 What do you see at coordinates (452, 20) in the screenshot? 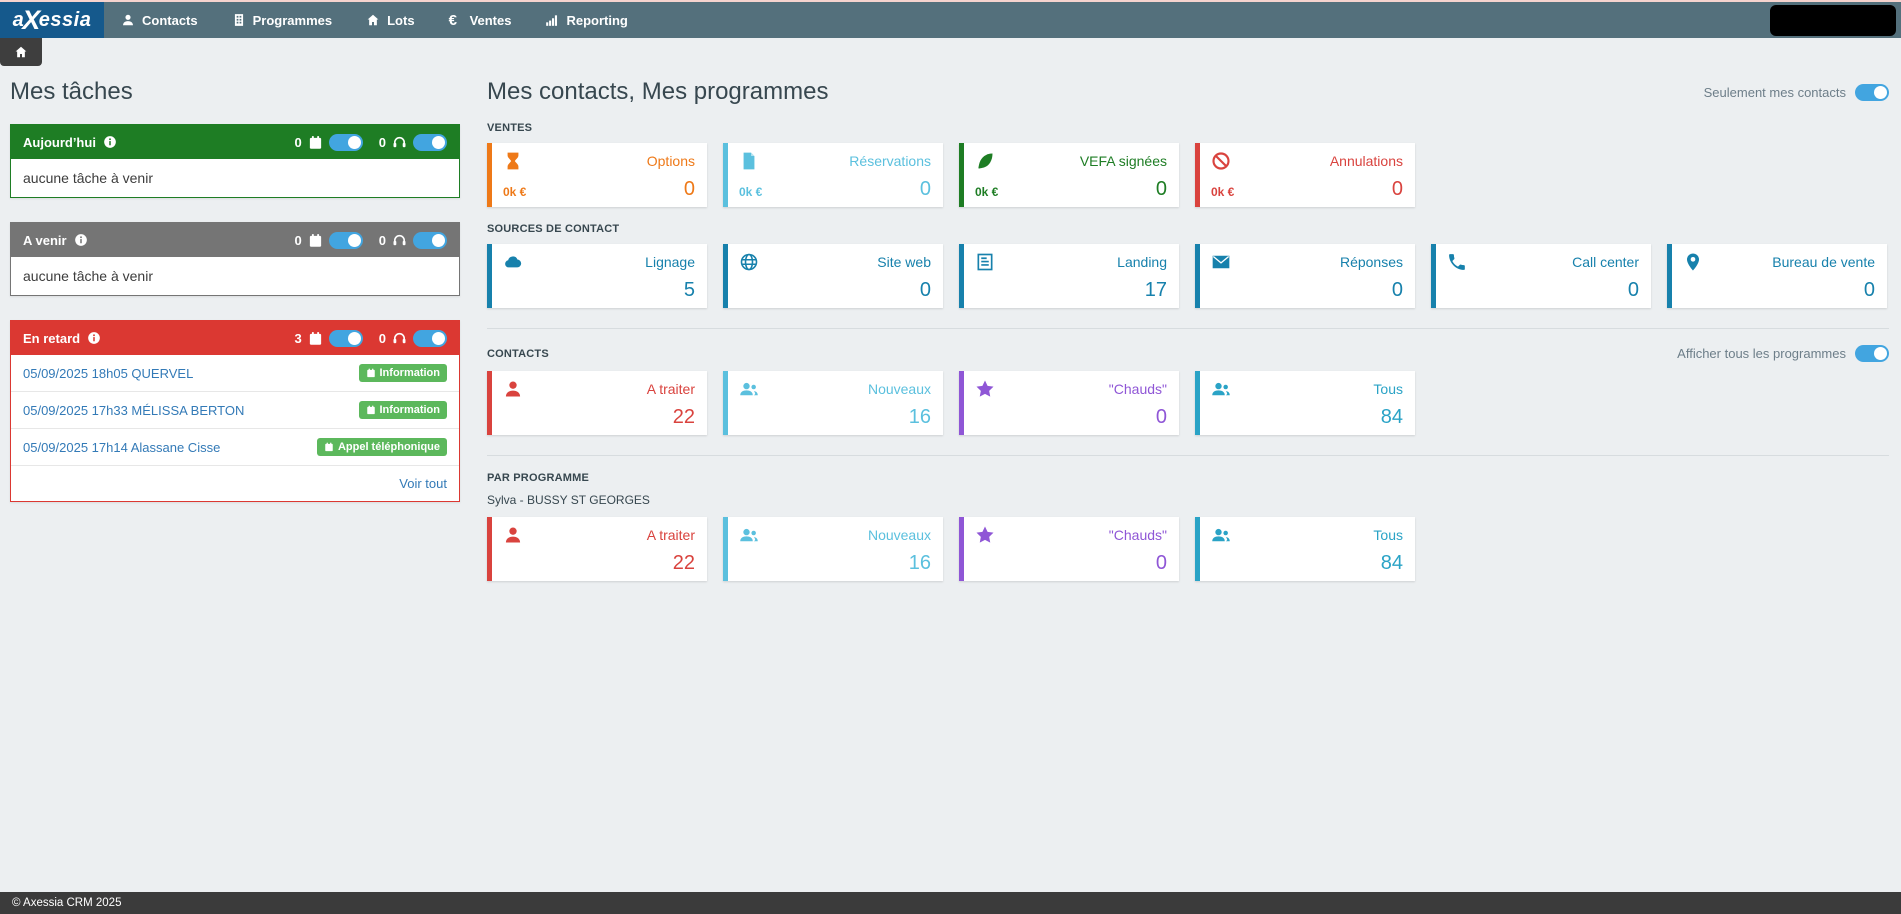
I see `euro-icon: €` at bounding box center [452, 20].